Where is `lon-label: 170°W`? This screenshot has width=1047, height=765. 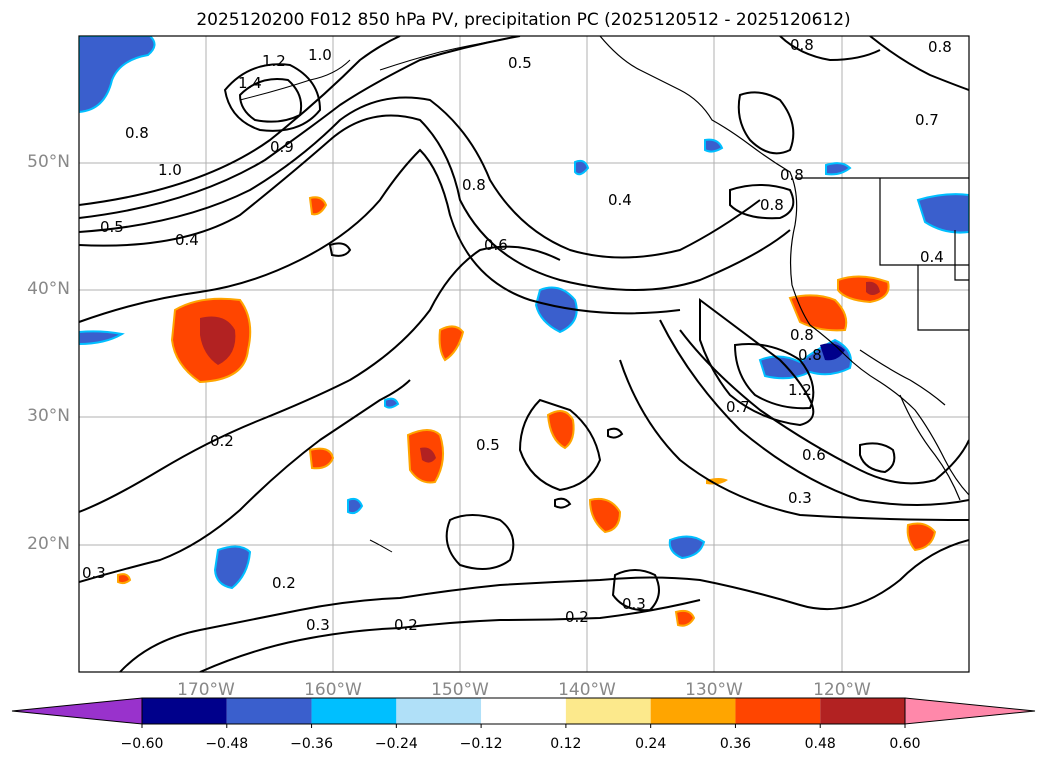 lon-label: 170°W is located at coordinates (206, 690).